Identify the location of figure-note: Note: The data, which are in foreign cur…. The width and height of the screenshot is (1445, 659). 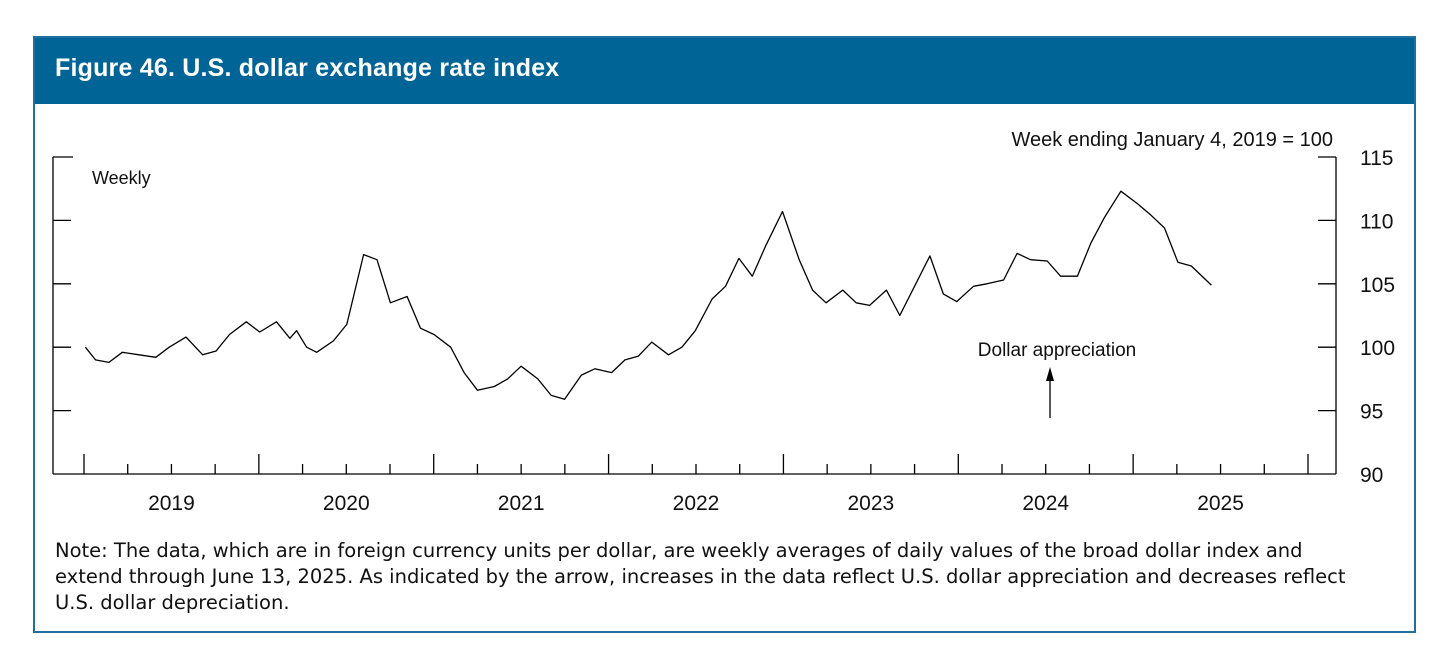
(700, 576).